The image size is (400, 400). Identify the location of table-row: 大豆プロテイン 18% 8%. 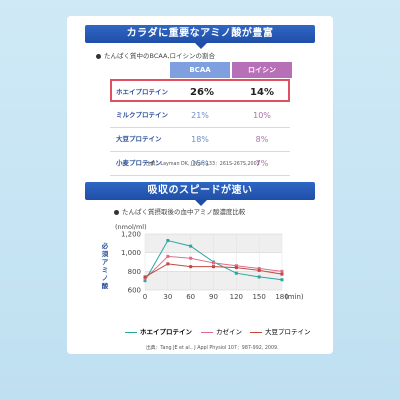
(200, 140).